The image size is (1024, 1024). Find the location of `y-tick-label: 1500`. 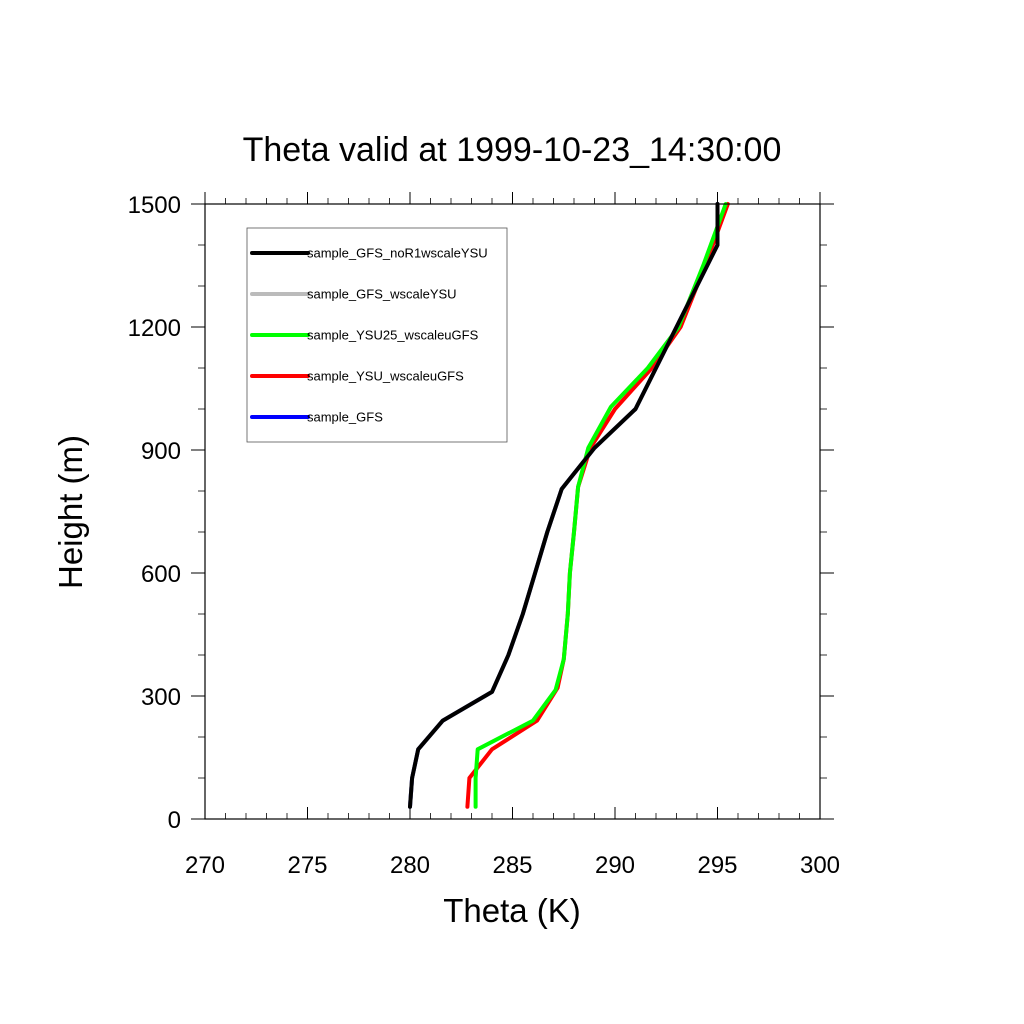

y-tick-label: 1500 is located at coordinates (154, 205).